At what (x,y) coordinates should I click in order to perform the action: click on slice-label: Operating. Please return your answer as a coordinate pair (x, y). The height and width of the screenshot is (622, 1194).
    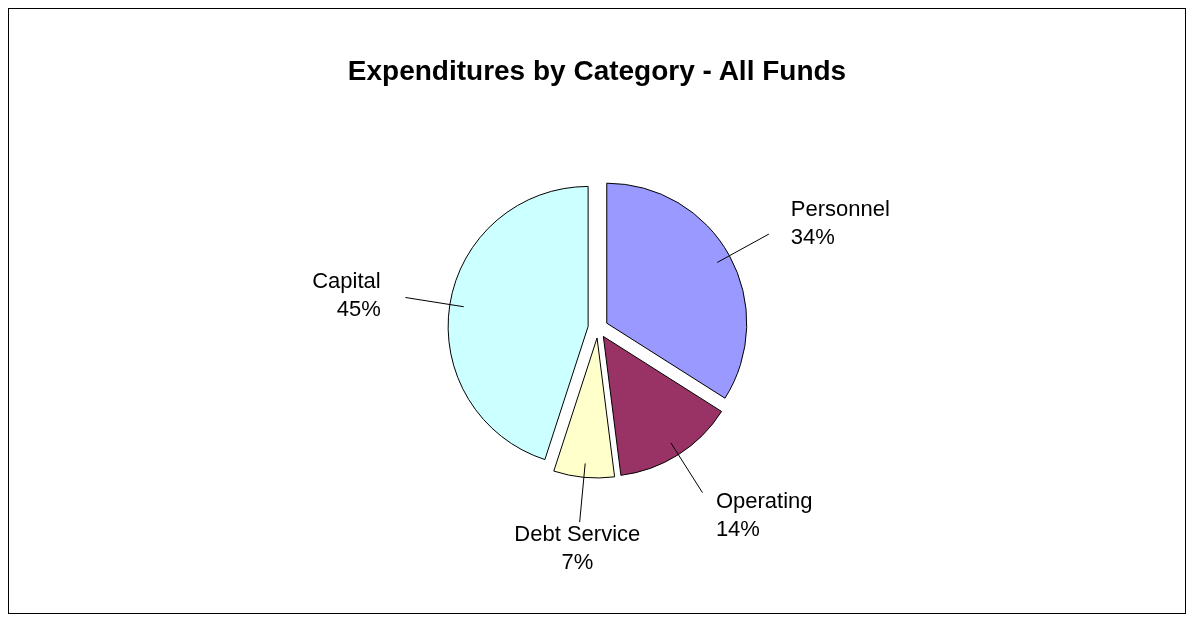
    Looking at the image, I should click on (764, 500).